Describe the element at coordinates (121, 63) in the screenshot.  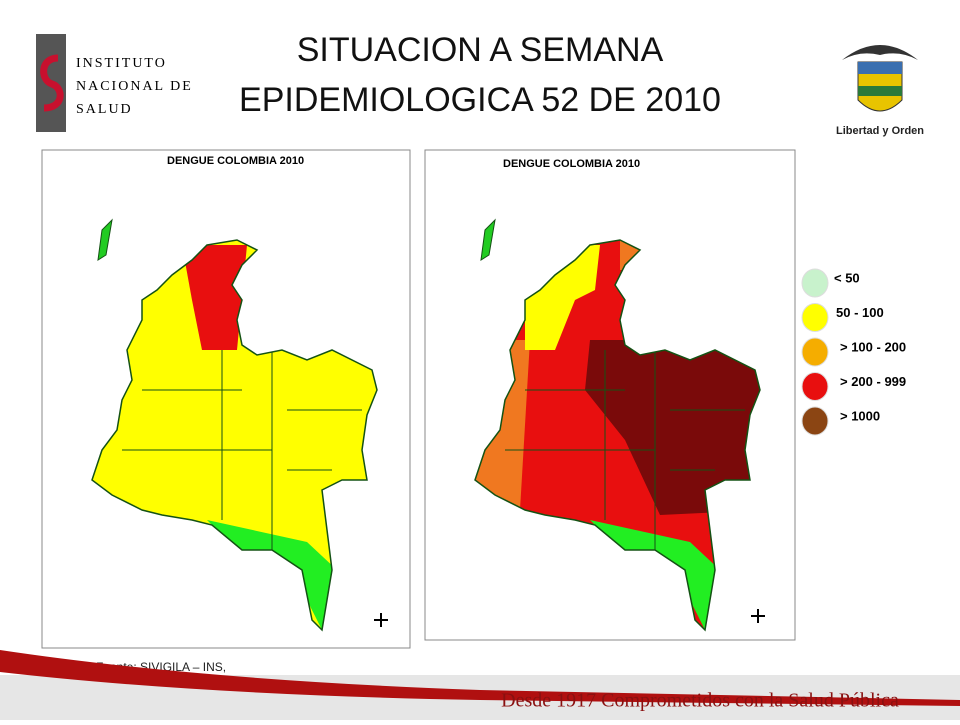
I see `logo-text: INSTITUTO` at that location.